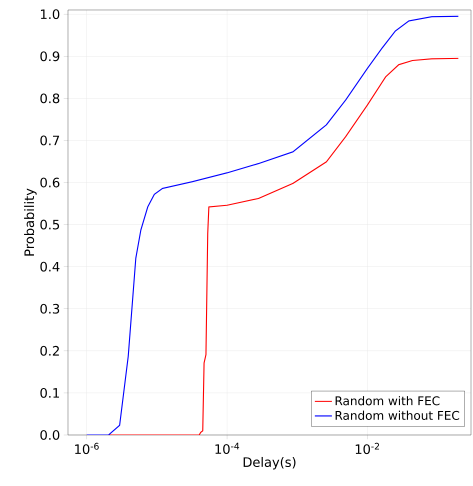  What do you see at coordinates (50, 435) in the screenshot?
I see `y-tick-label: 0.0` at bounding box center [50, 435].